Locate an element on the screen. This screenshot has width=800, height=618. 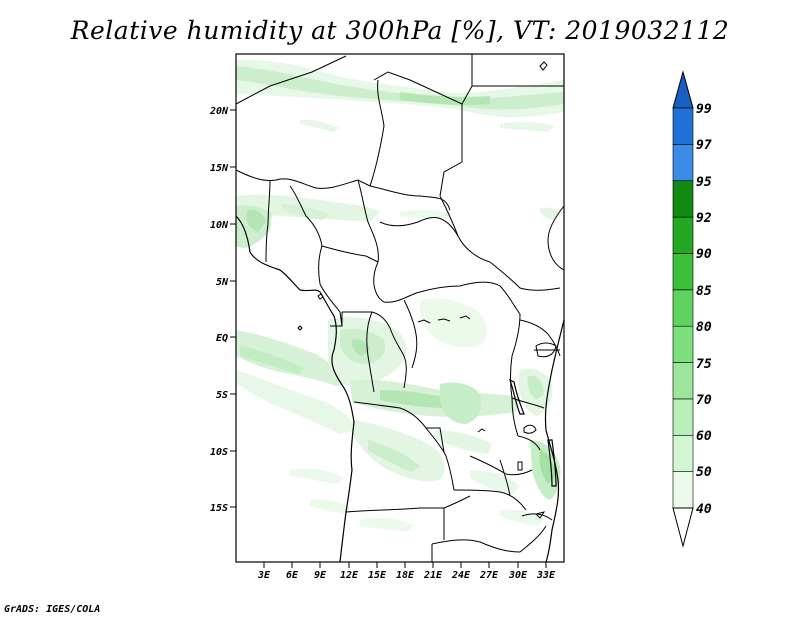
colorbar-label: 70 is located at coordinates (704, 400).